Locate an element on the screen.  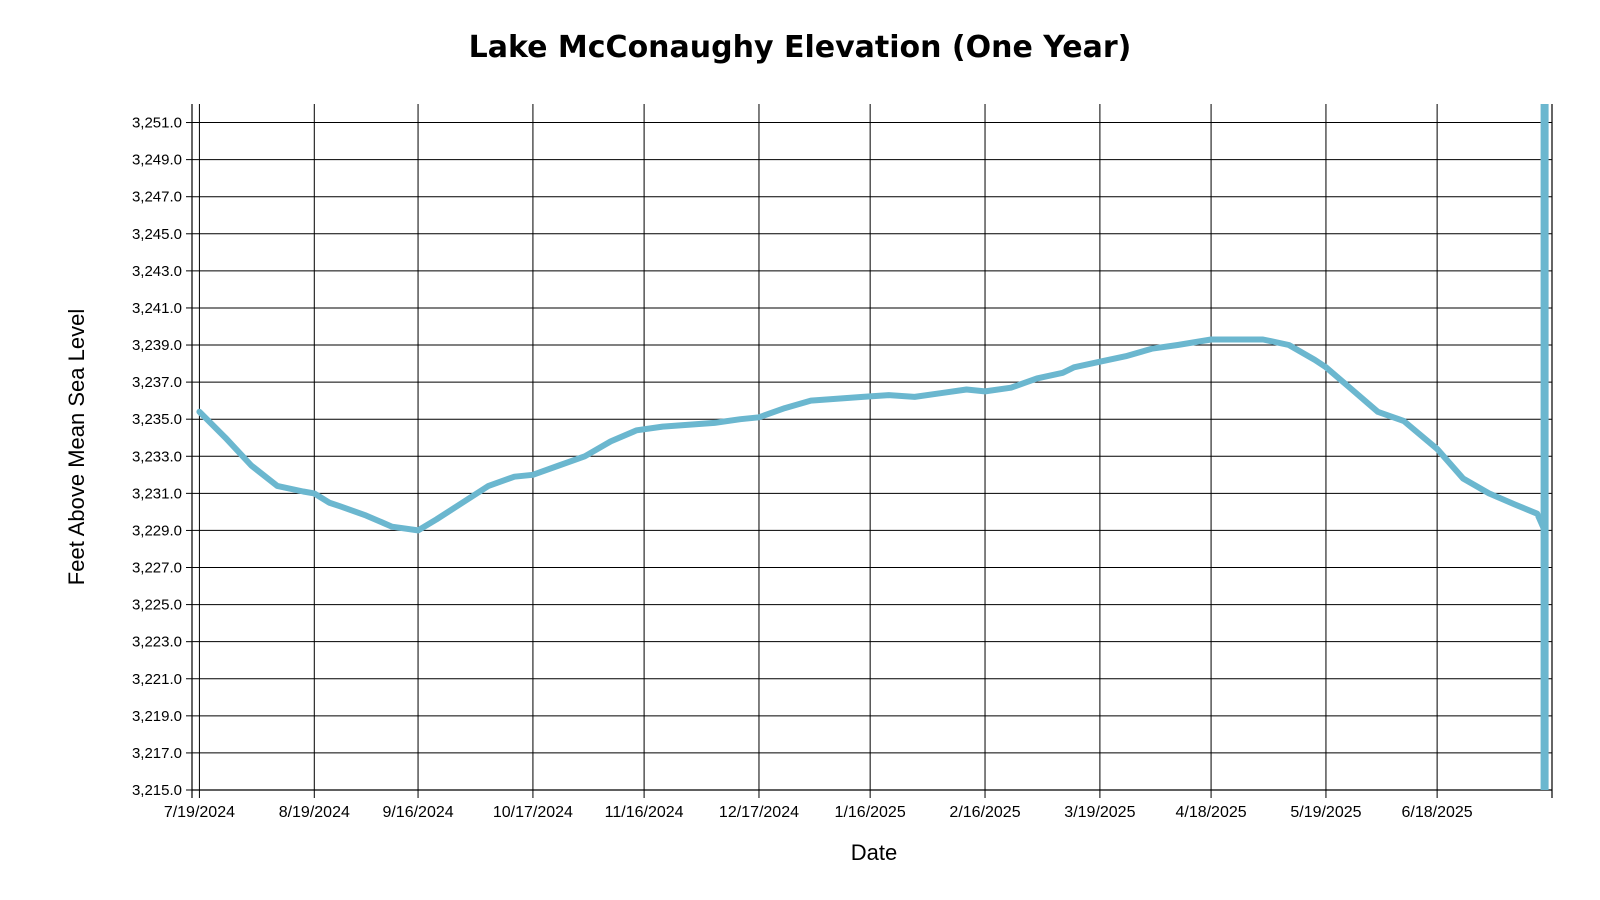
y-tick-label: 3,233.0 is located at coordinates (157, 456).